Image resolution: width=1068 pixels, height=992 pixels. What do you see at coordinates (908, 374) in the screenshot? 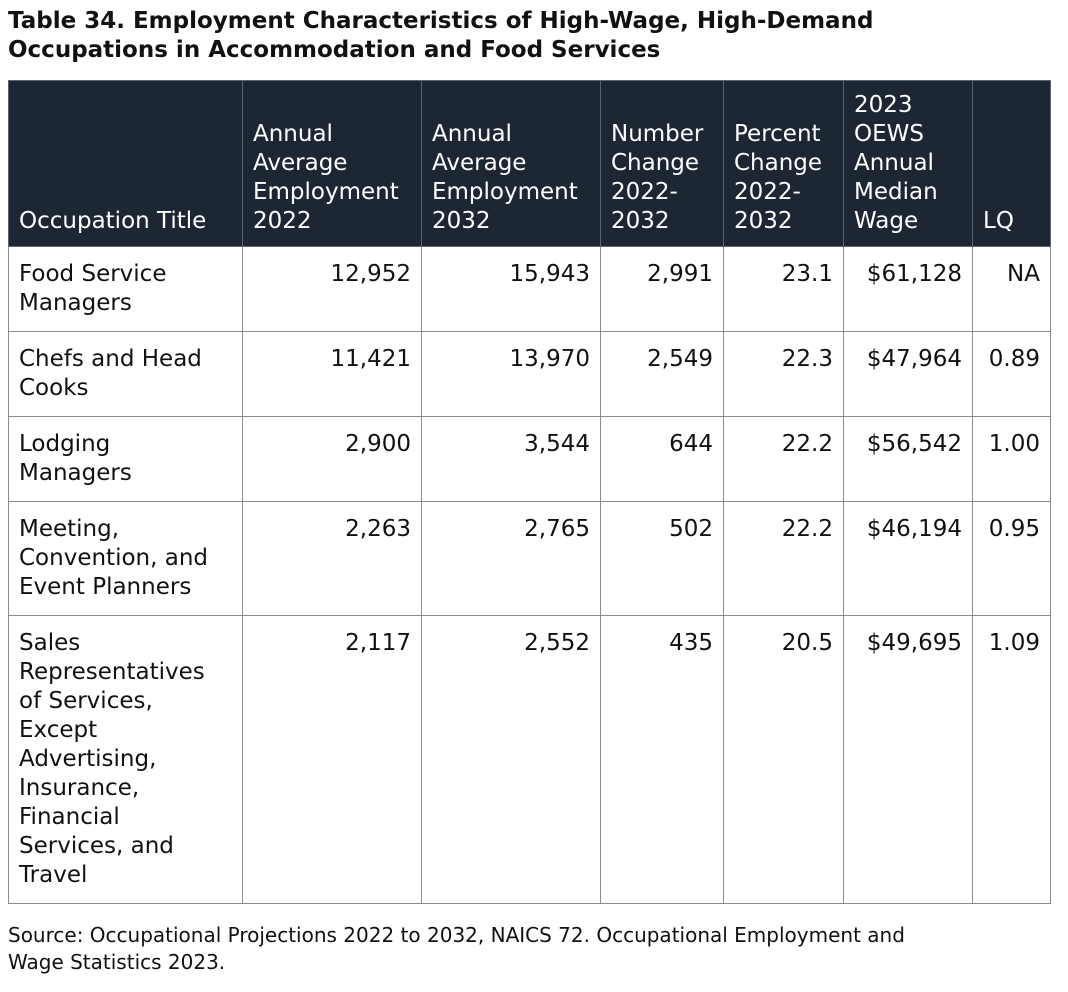
I see `cell-median-wage: $47,964` at bounding box center [908, 374].